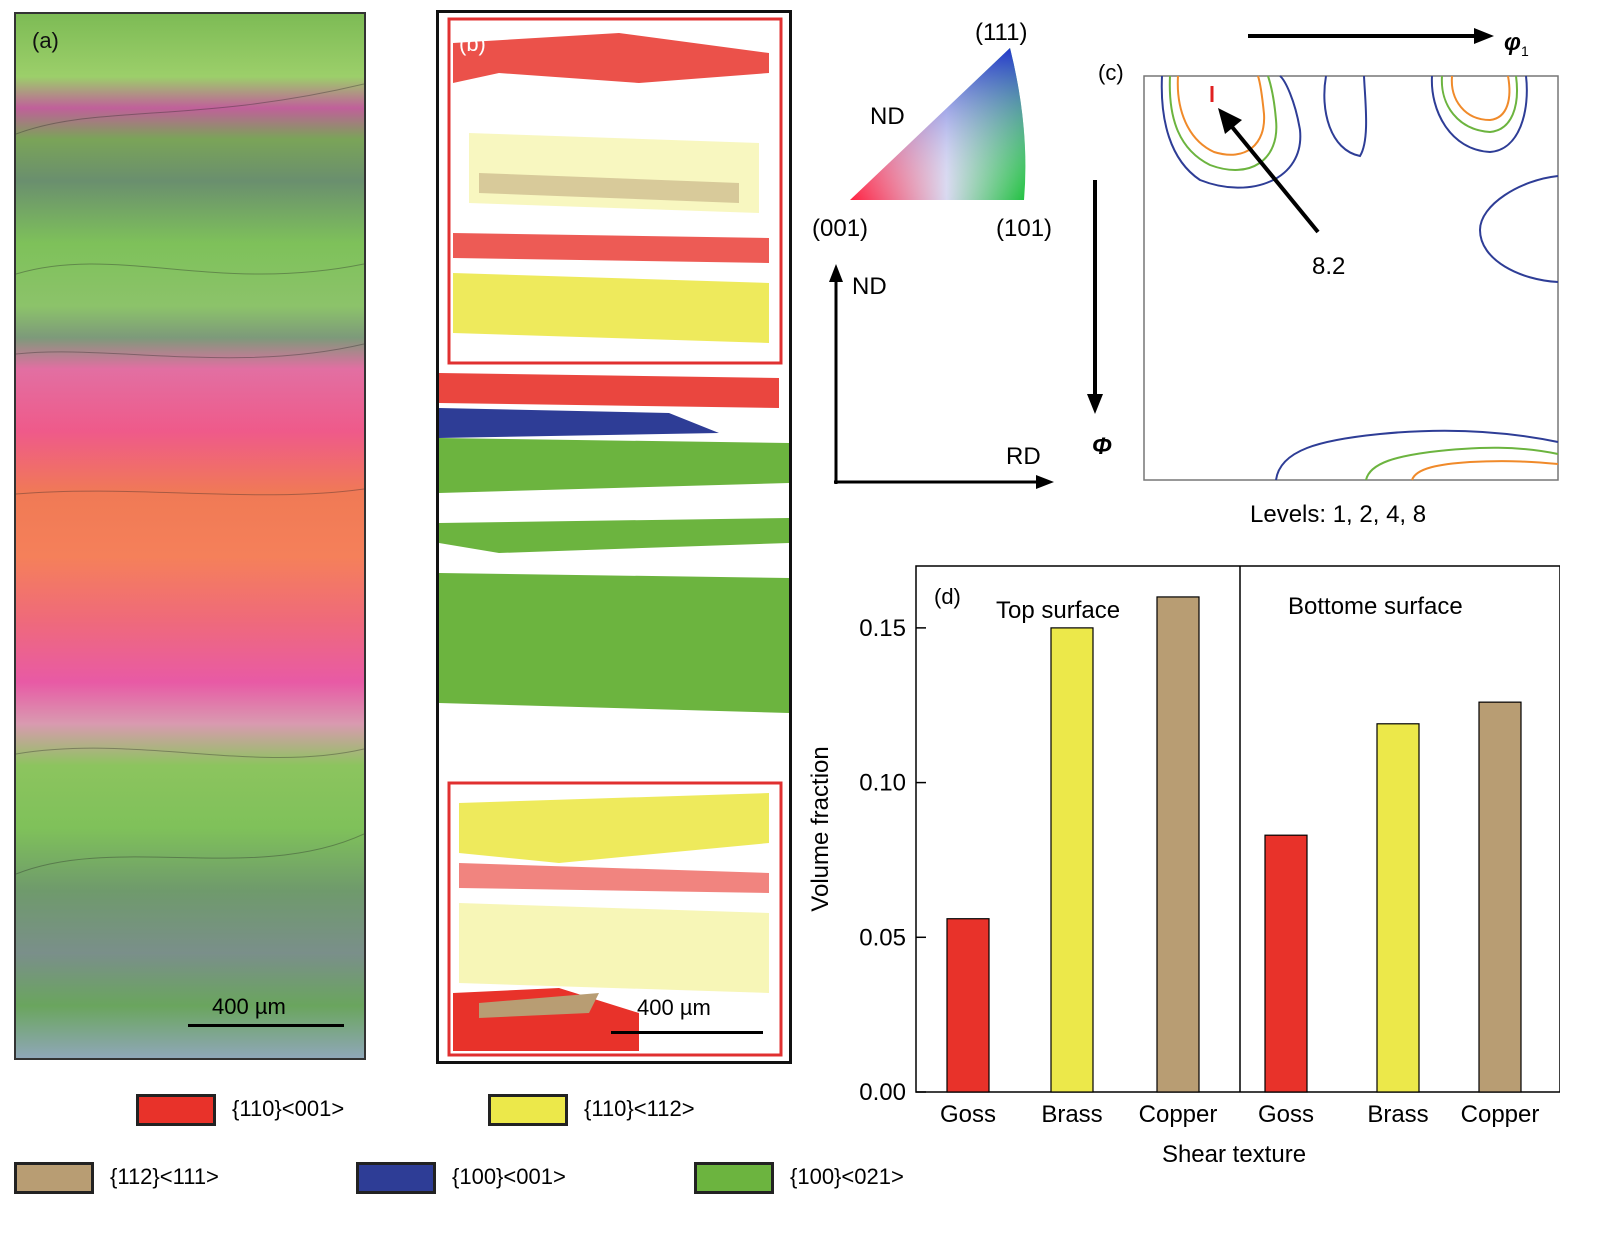  Describe the element at coordinates (1525, 51) in the screenshot. I see `phi1-subscript: 1` at that location.